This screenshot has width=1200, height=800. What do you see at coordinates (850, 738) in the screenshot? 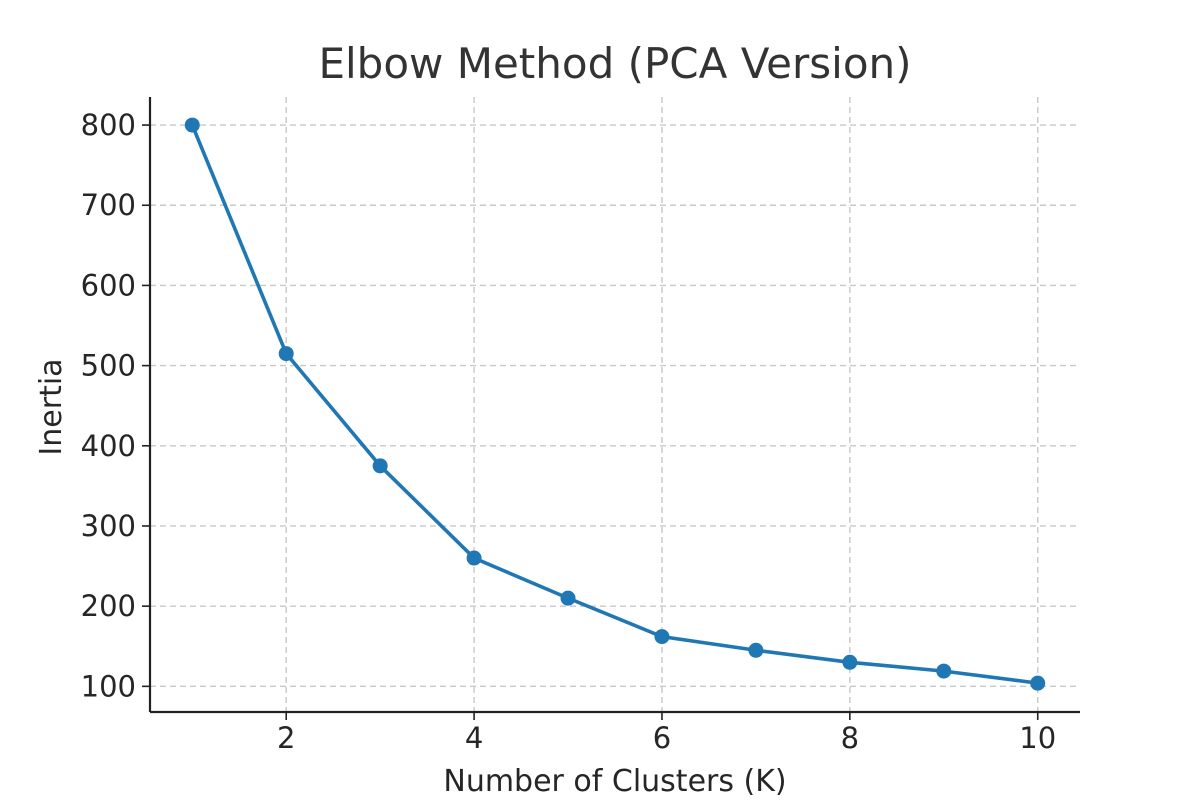
I see `x-tick-label: 8` at bounding box center [850, 738].